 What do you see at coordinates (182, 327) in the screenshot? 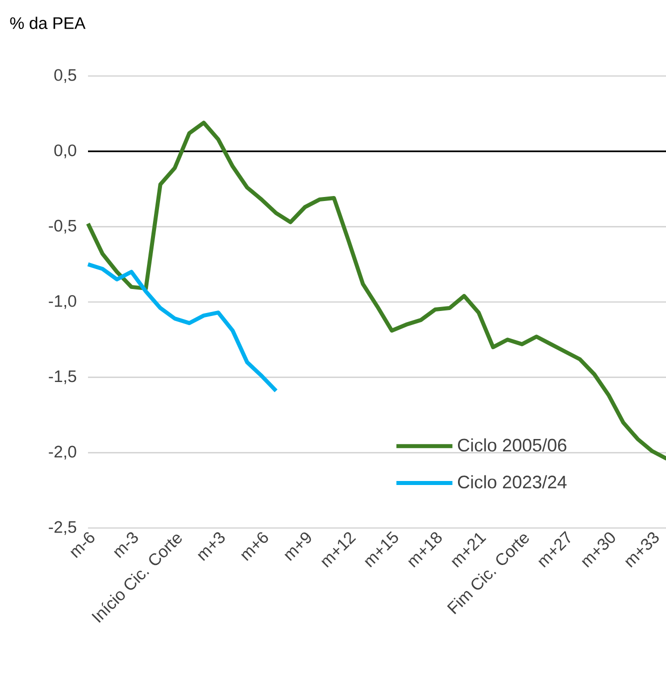
I see `line-series` at bounding box center [182, 327].